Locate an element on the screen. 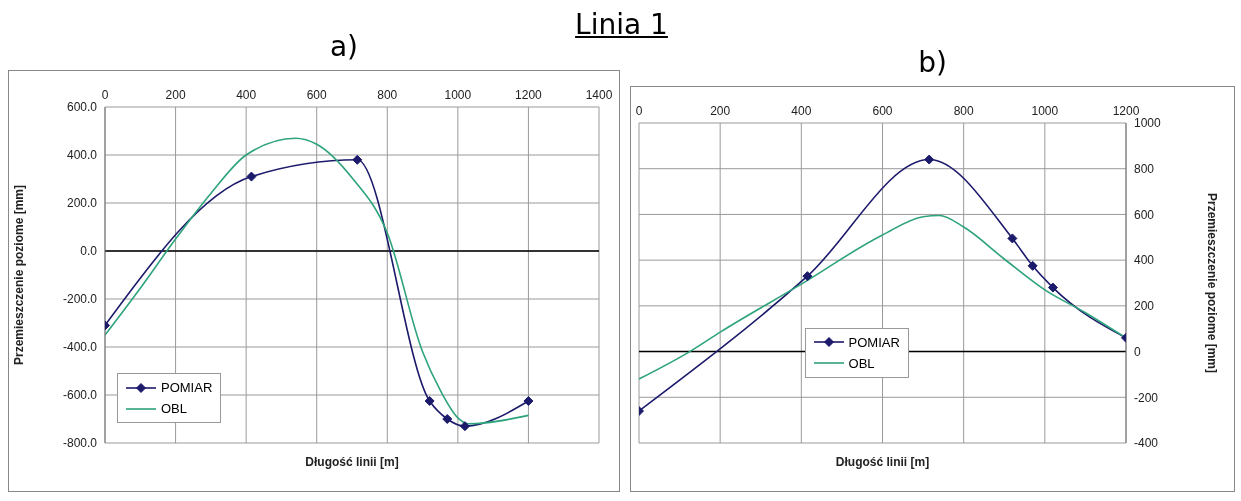 The image size is (1241, 501). y-tick-label: 800 is located at coordinates (1144, 168).